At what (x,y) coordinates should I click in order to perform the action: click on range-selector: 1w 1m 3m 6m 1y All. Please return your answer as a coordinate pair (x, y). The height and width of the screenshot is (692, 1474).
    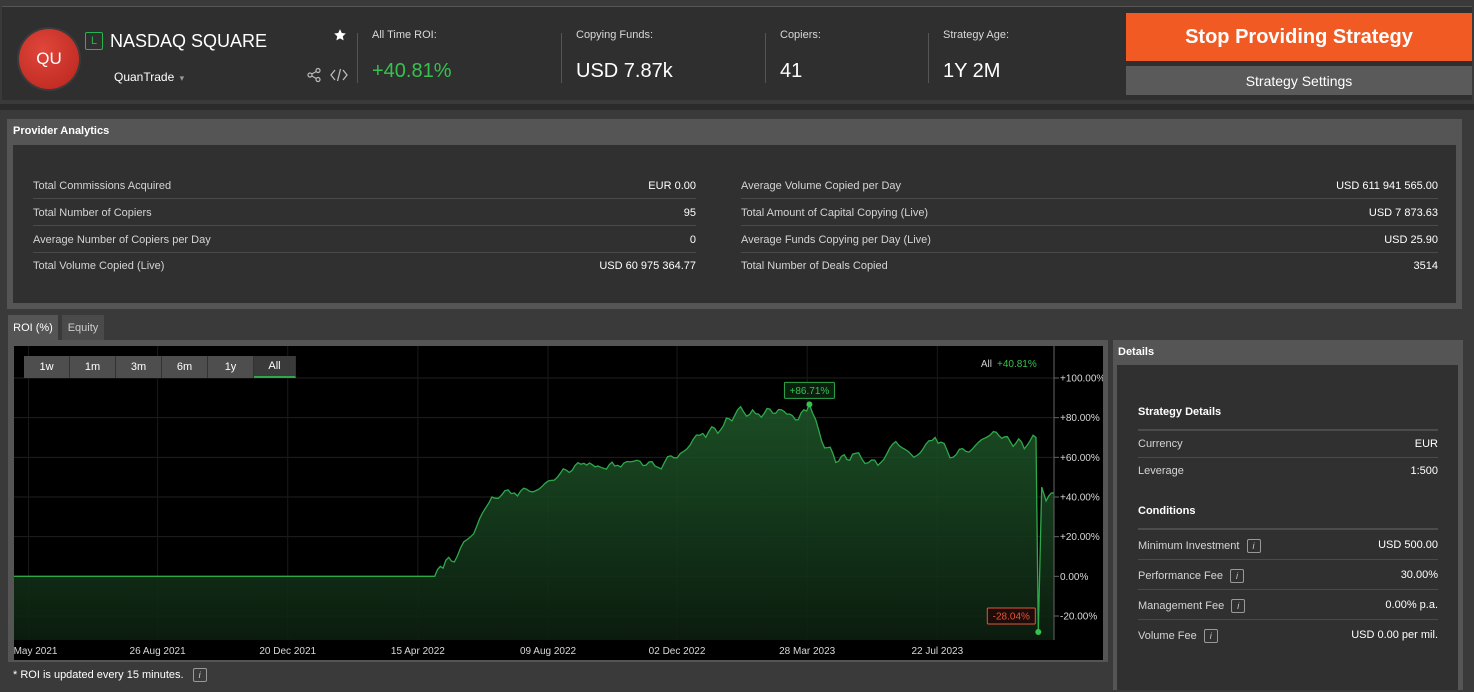
    Looking at the image, I should click on (160, 367).